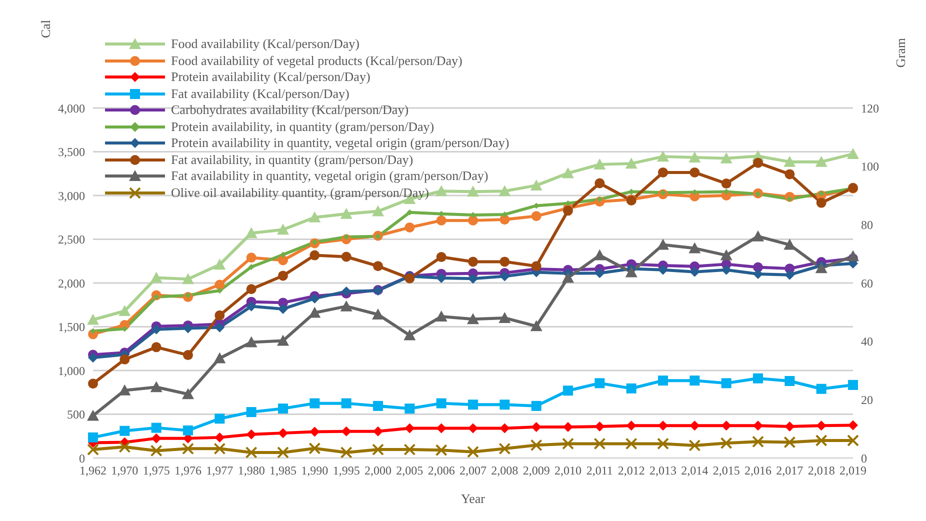 This screenshot has width=926, height=521. What do you see at coordinates (441, 471) in the screenshot?
I see `x-tick-label: 2,006` at bounding box center [441, 471].